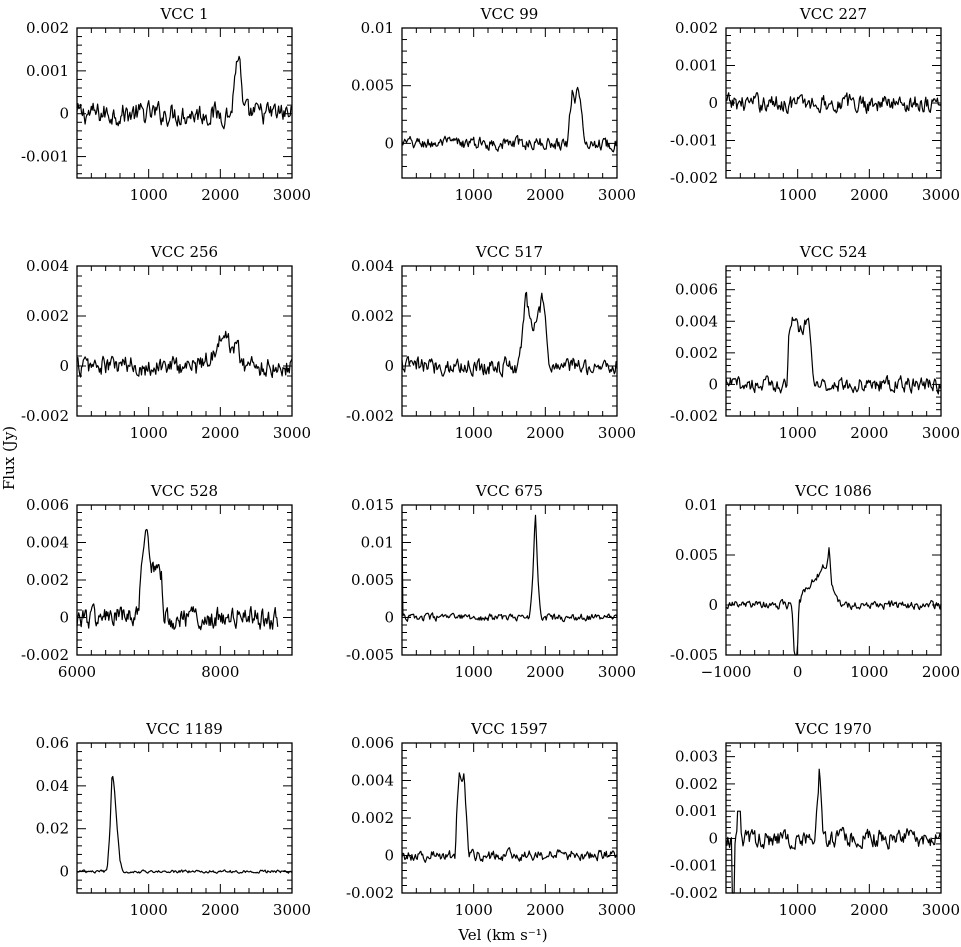  Describe the element at coordinates (509, 14) in the screenshot. I see `panel-title: VCC 99` at that location.